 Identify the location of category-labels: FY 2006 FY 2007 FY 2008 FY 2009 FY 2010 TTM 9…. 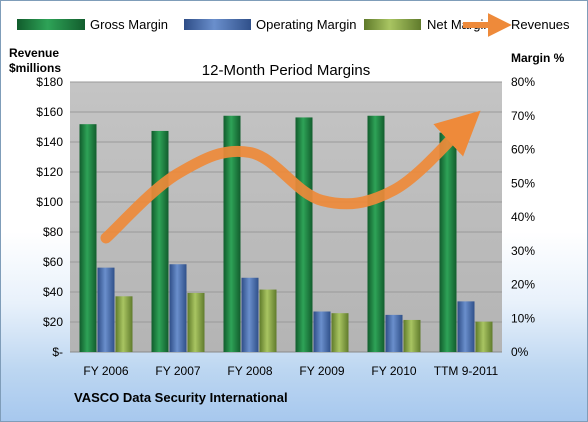
(290, 371).